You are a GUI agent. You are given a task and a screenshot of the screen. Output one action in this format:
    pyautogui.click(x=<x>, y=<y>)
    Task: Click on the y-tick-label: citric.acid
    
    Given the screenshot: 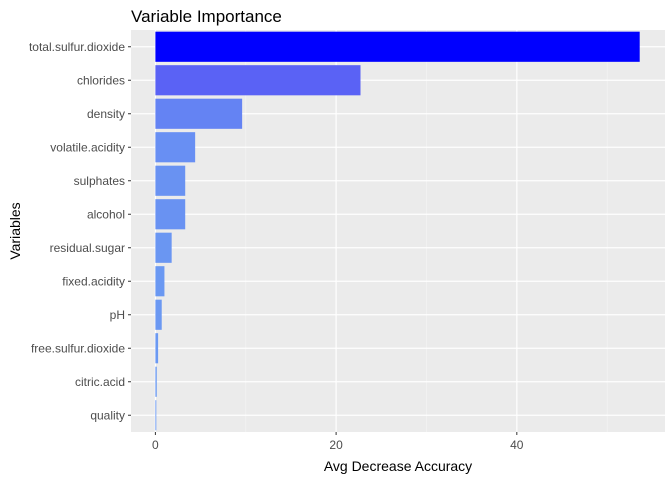 What is the action you would take?
    pyautogui.click(x=100, y=382)
    